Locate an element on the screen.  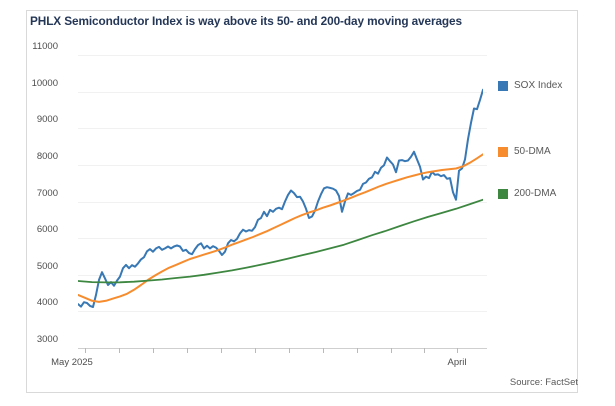
legend-label: 200-DMA is located at coordinates (535, 193).